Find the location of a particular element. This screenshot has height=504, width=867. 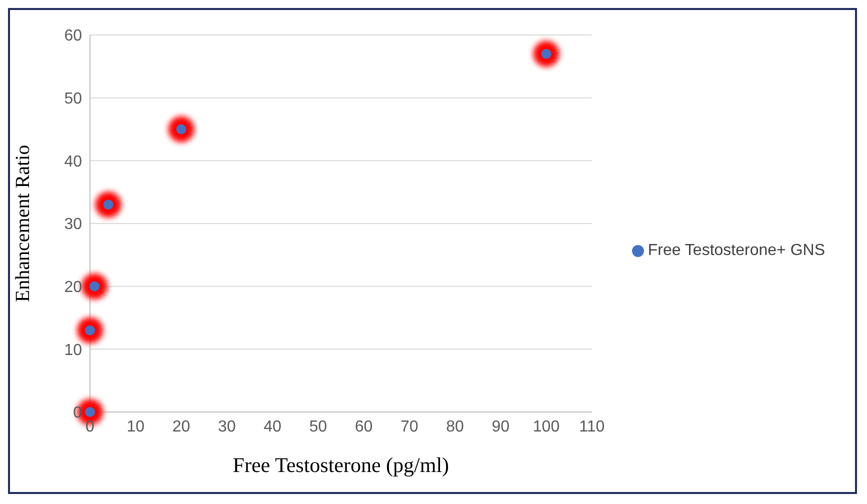

x-tick-label: 80 is located at coordinates (455, 427).